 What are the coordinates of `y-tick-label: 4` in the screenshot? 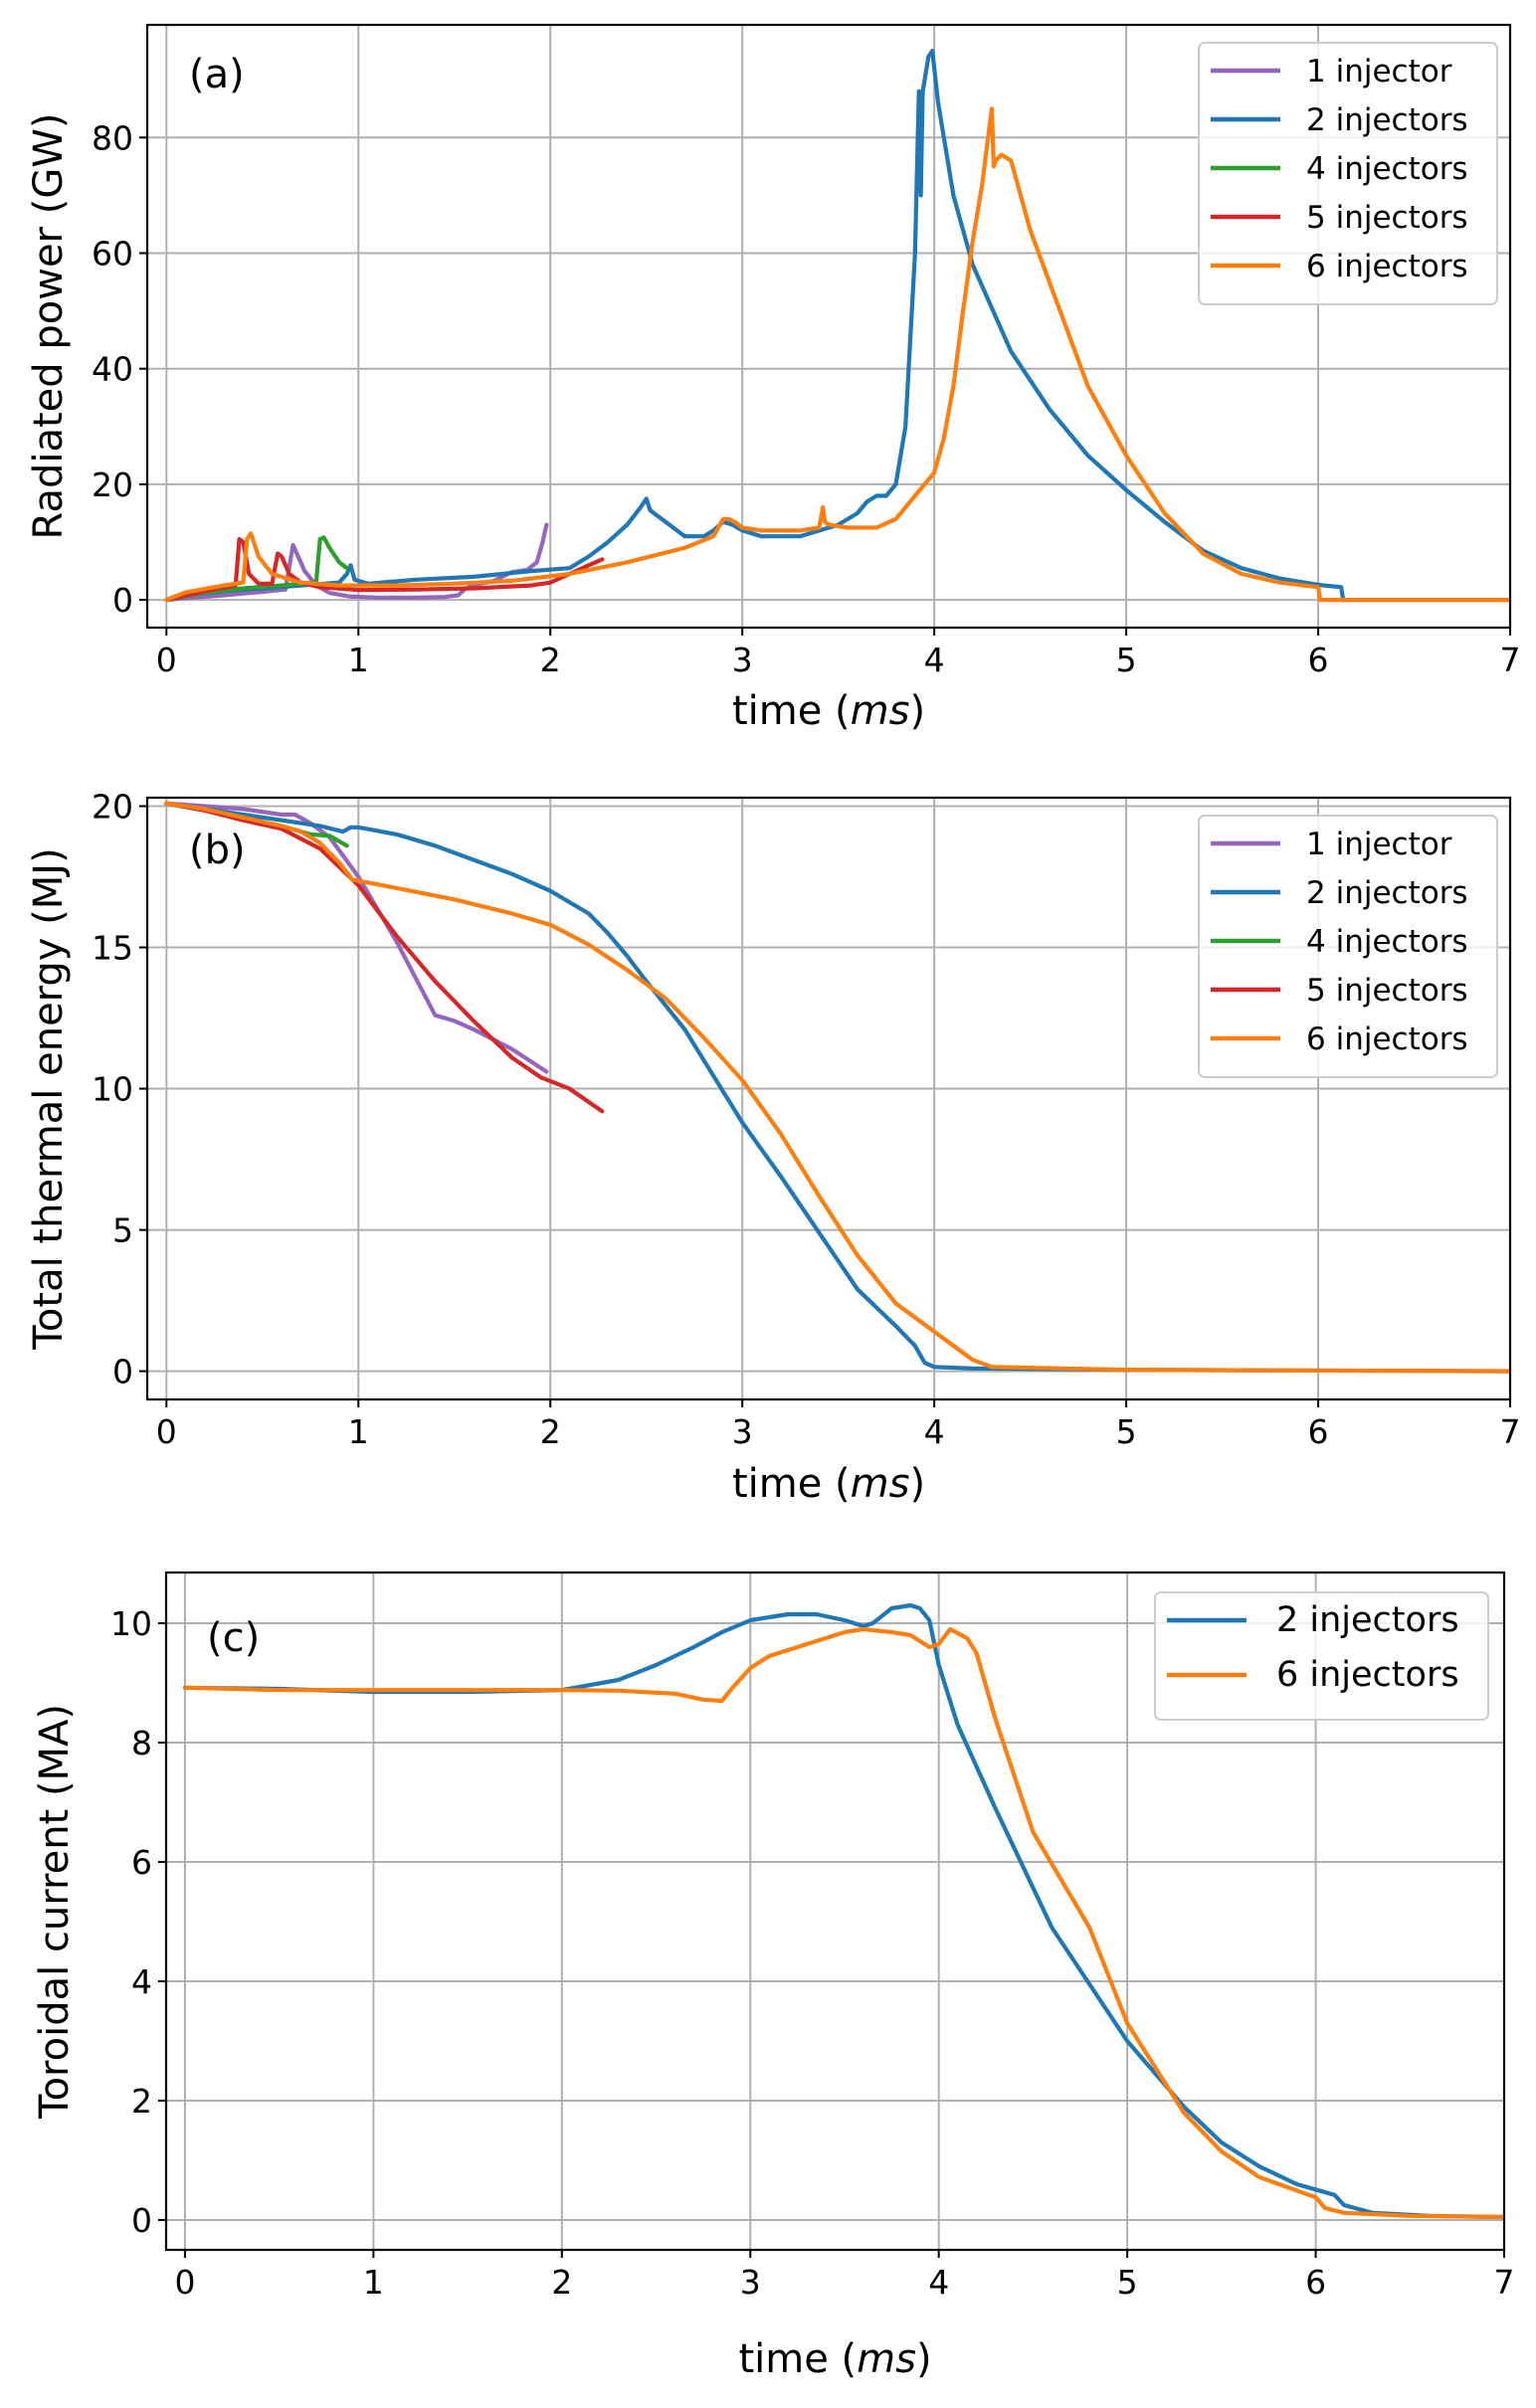 It's located at (141, 1982).